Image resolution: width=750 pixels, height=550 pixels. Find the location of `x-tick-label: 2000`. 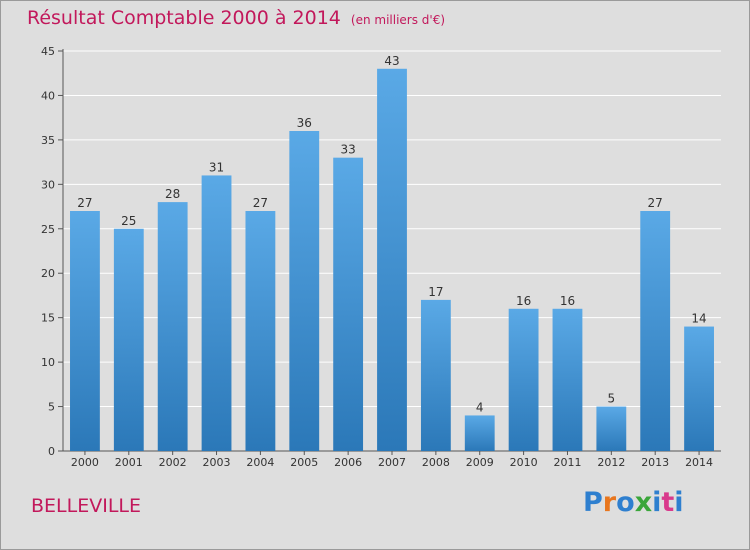

x-tick-label: 2000 is located at coordinates (85, 462).